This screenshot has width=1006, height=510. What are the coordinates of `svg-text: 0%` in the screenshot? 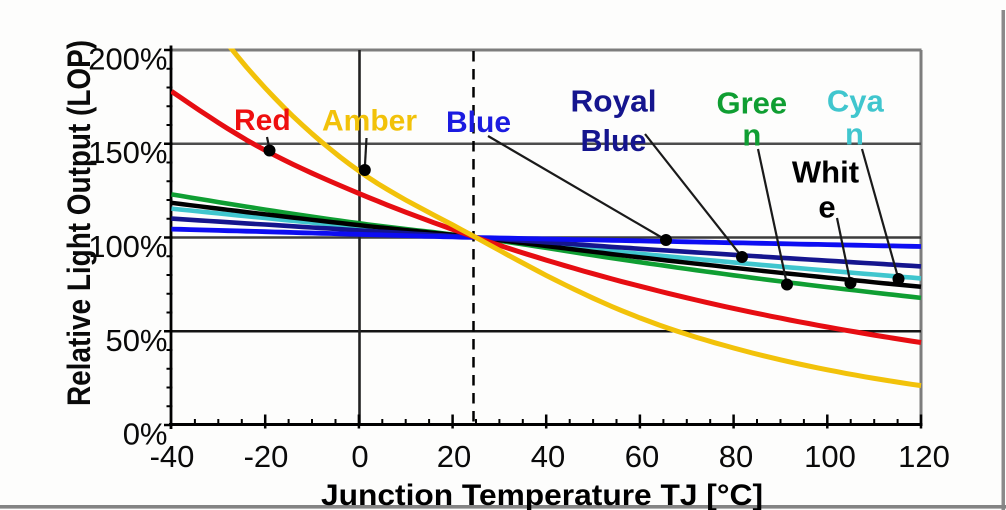 It's located at (145, 434).